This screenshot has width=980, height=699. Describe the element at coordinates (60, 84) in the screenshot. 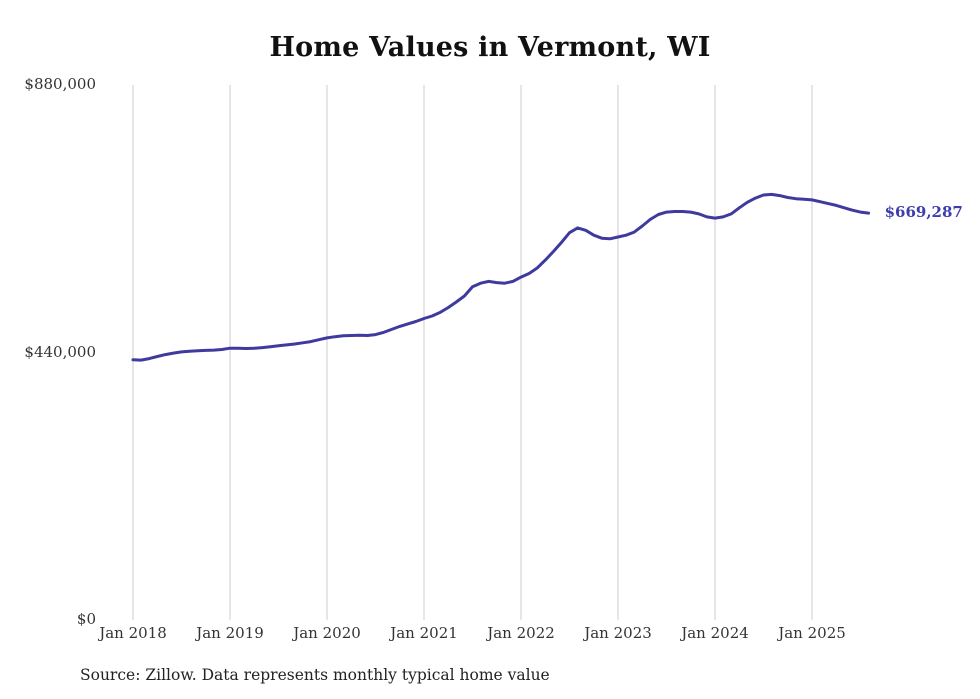

I see `y-tick-label: $880,000` at that location.